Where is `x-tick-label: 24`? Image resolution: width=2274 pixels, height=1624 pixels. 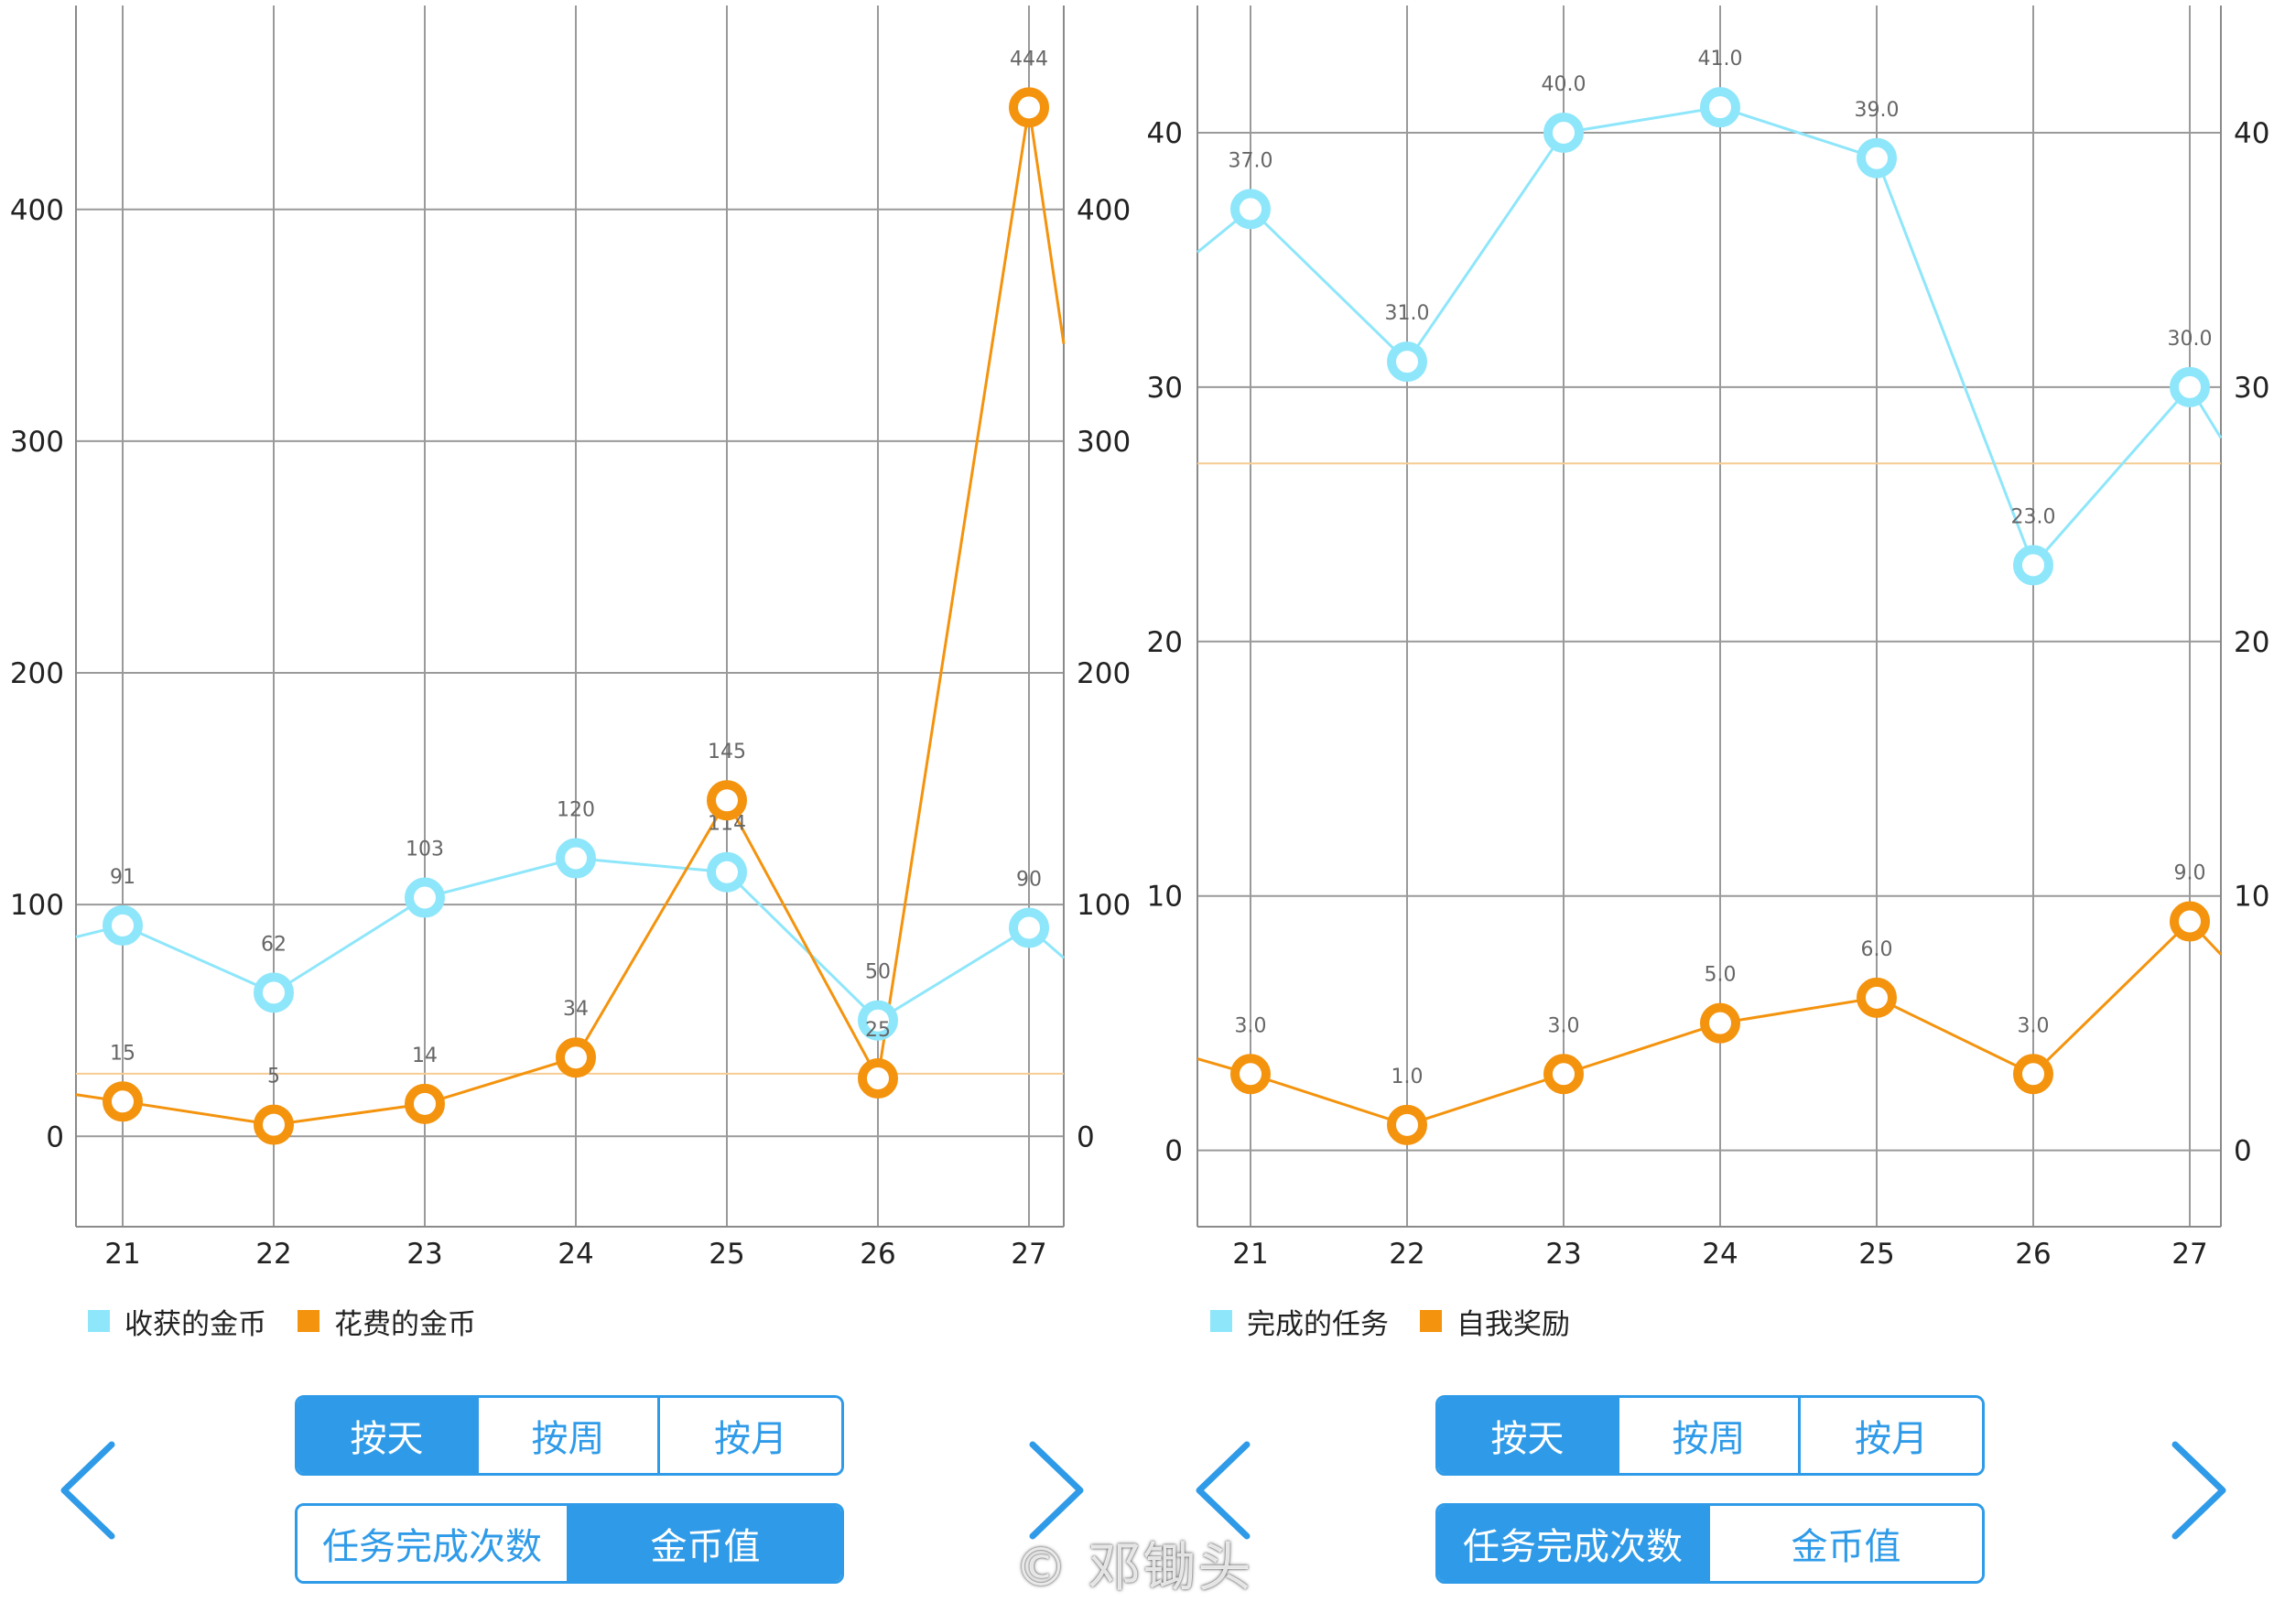
x-tick-label: 24 is located at coordinates (1720, 1254).